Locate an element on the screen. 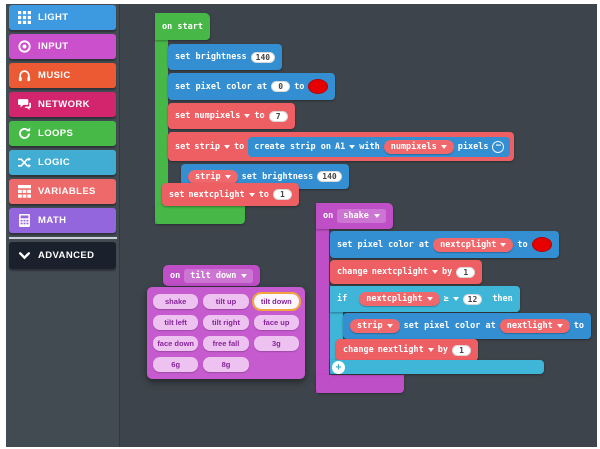 Image resolution: width=600 pixels, height=449 pixels. sidebar-item-loops: LOOPS is located at coordinates (62, 133).